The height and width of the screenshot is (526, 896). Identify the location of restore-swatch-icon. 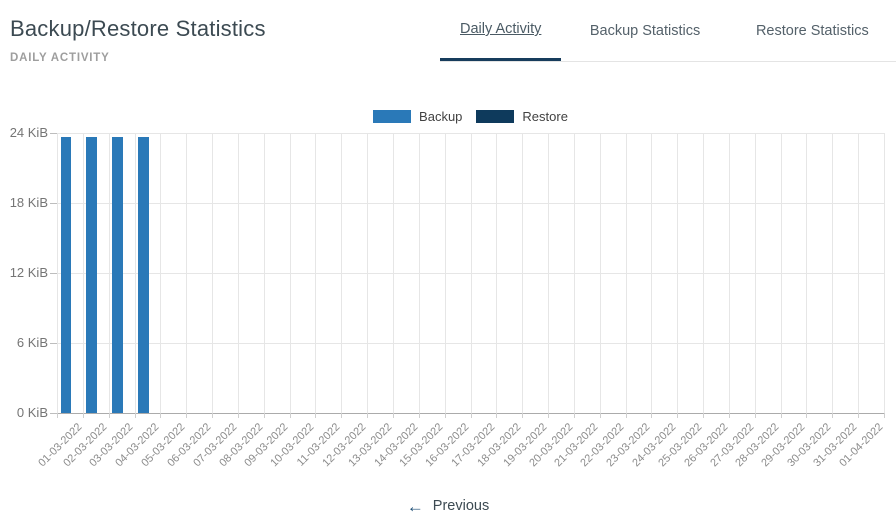
(495, 116).